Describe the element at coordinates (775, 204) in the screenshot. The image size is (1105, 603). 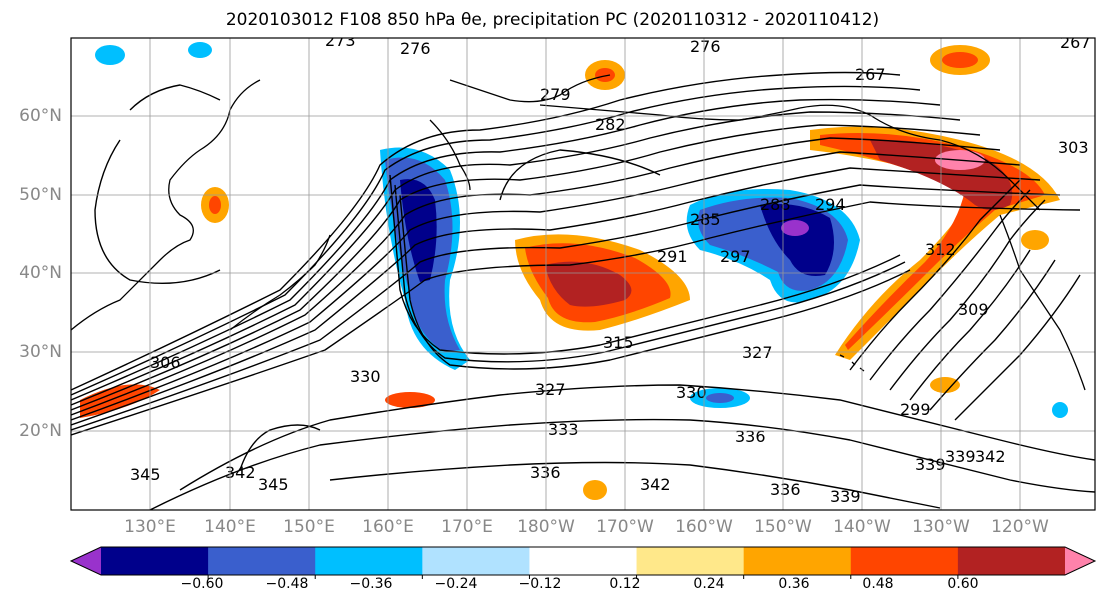
I see `contour-label: 288` at that location.